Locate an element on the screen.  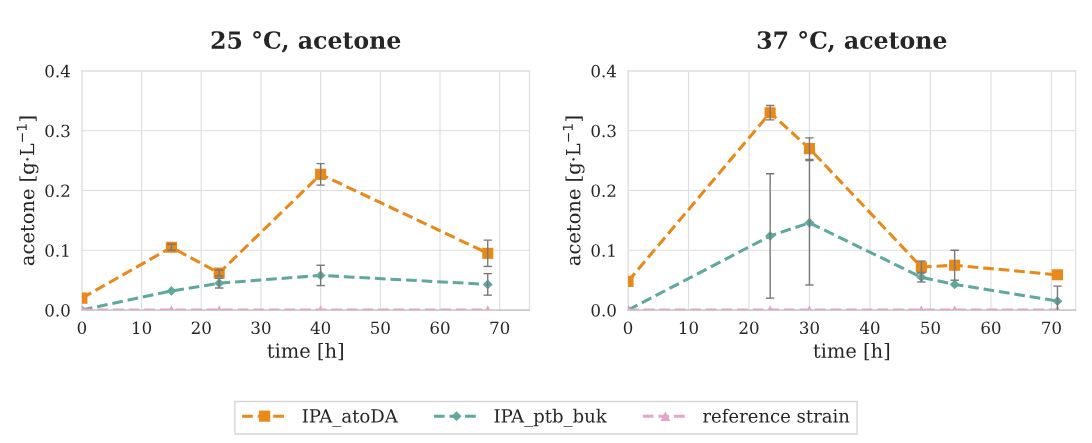
legend-label: IPA_atoDA is located at coordinates (350, 418).